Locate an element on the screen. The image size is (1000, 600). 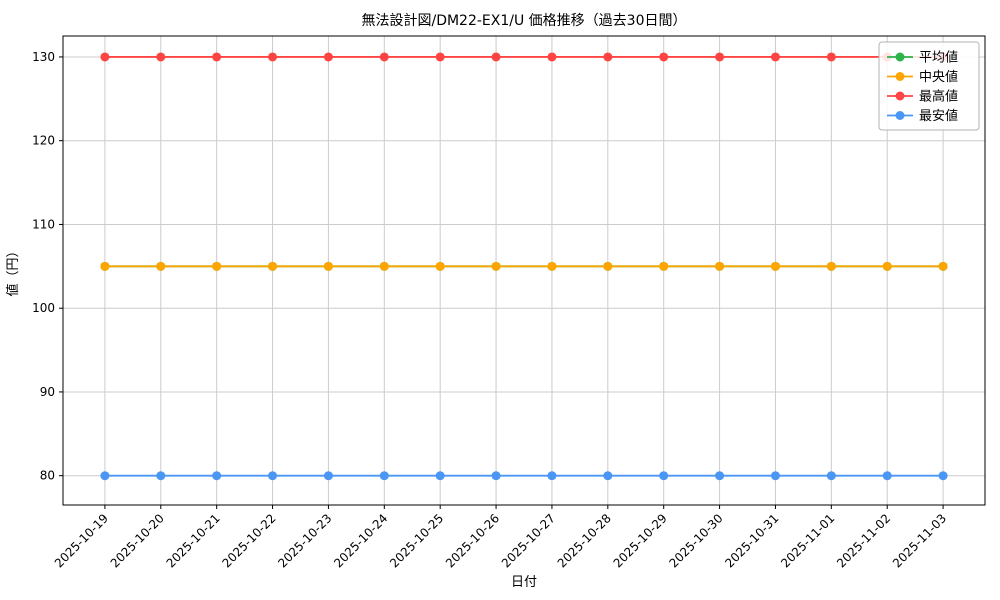
legend-label: 中央値 is located at coordinates (938, 77).